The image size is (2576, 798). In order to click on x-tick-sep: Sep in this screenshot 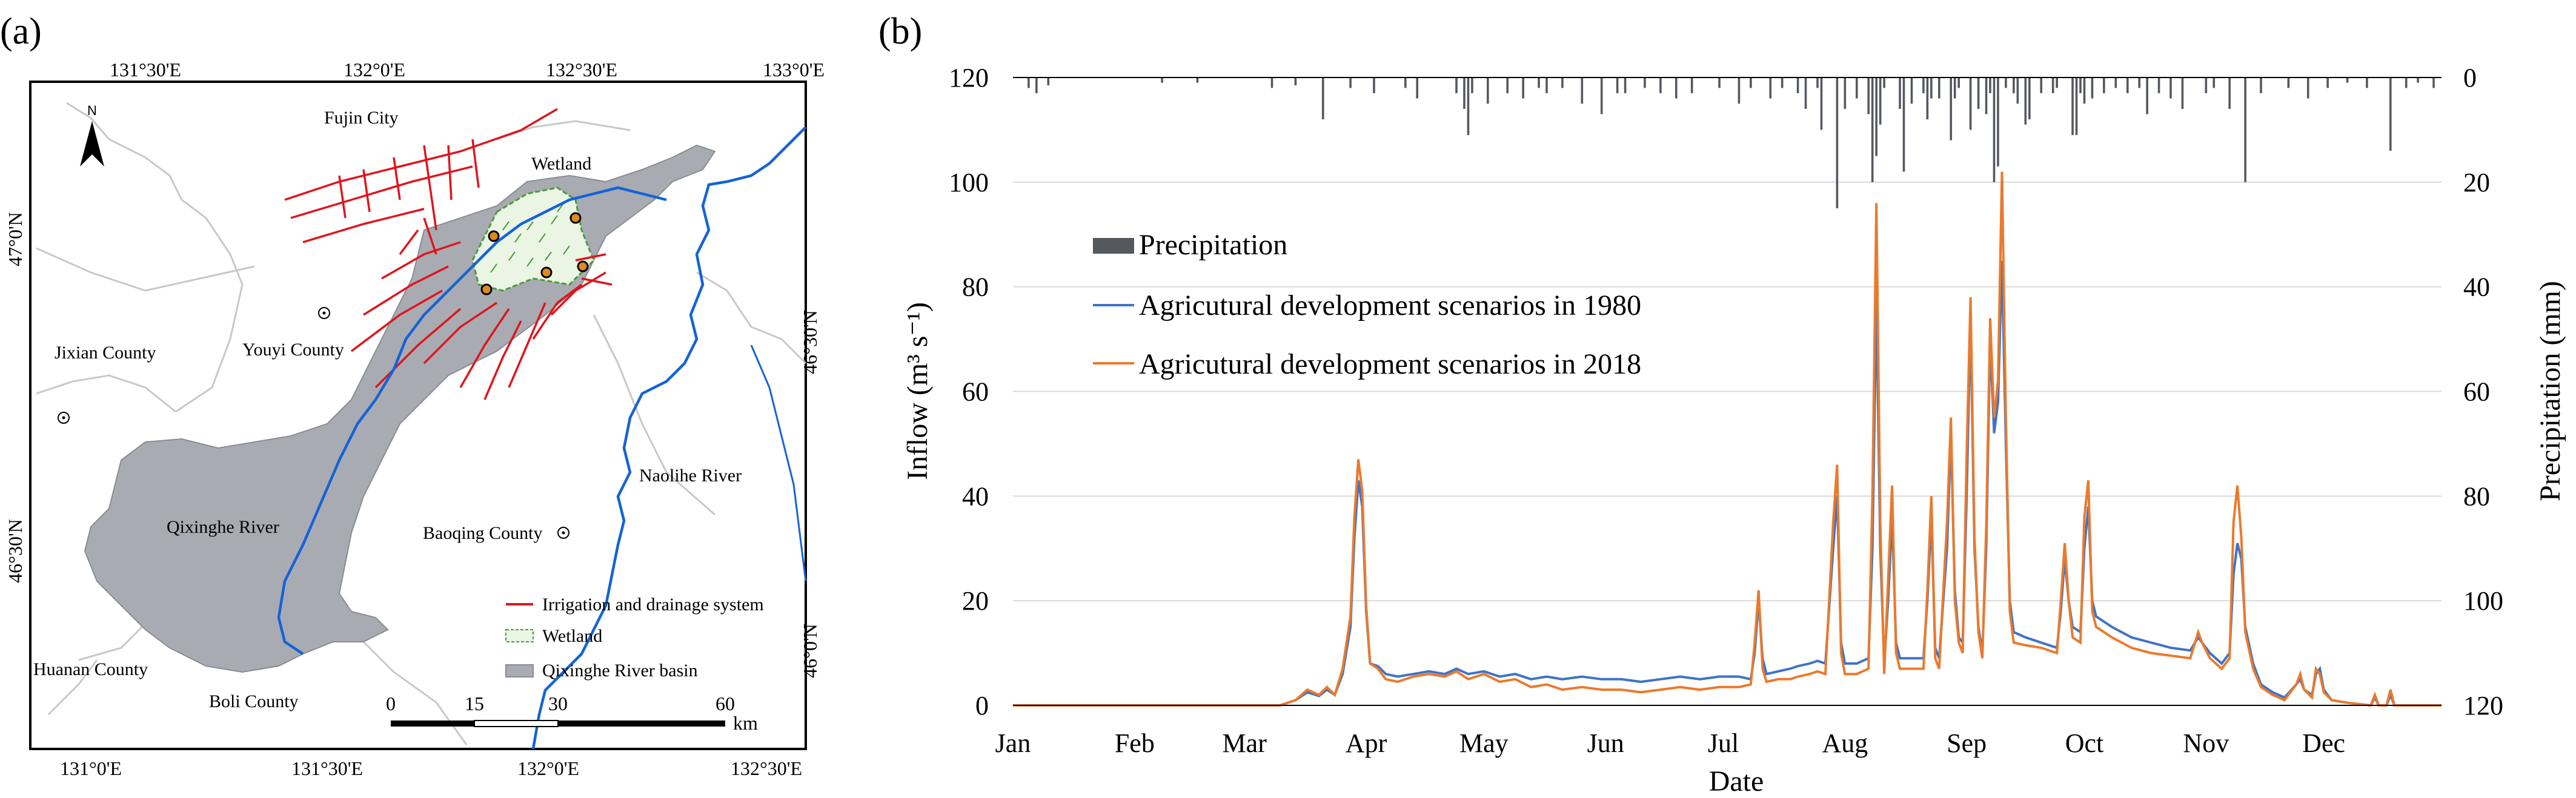, I will do `click(1967, 743)`.